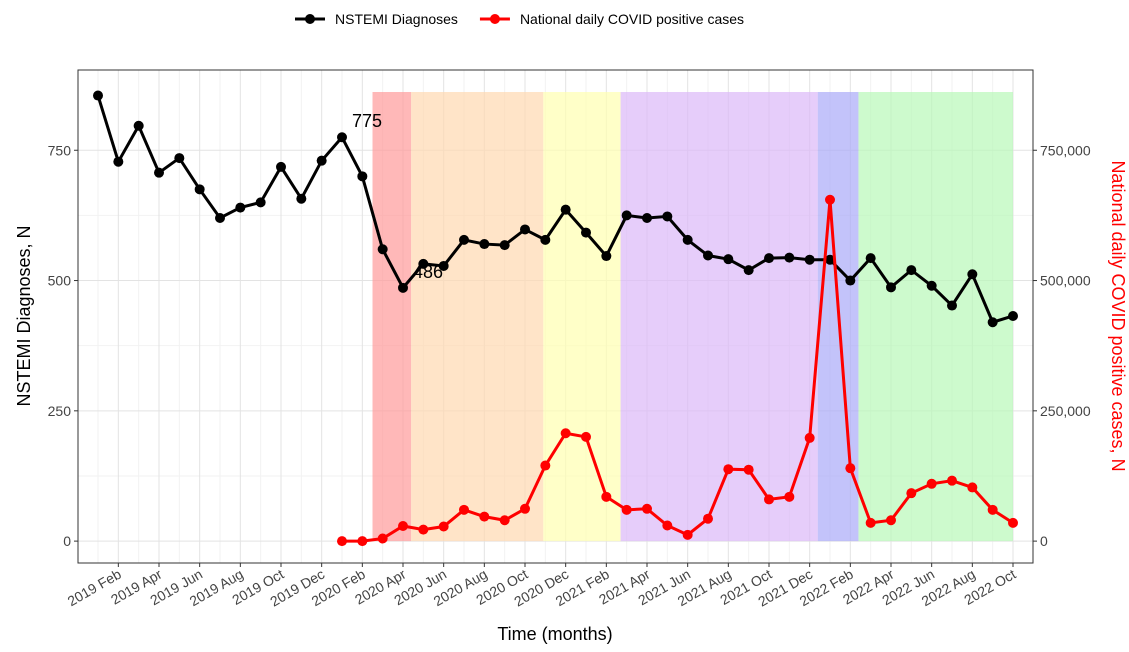 The height and width of the screenshot is (652, 1129). What do you see at coordinates (60, 150) in the screenshot?
I see `y-tick-label: 750` at bounding box center [60, 150].